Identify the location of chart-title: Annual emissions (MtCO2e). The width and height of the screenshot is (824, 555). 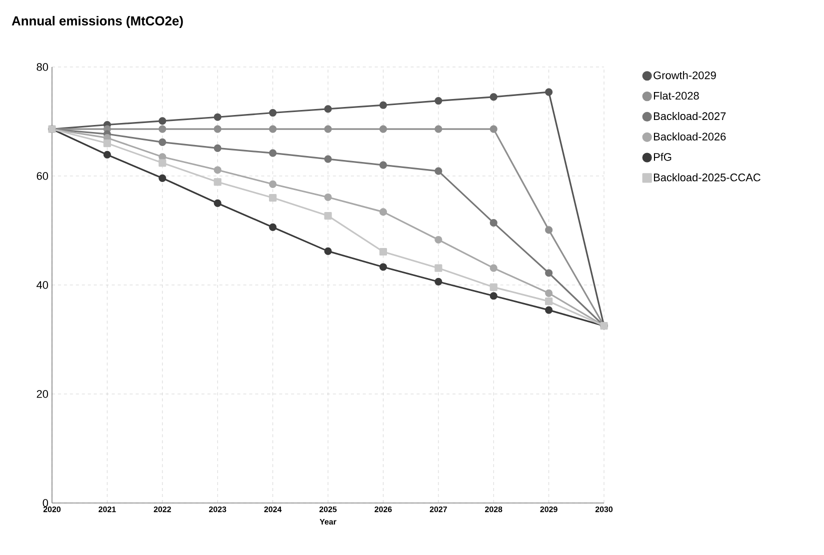
(97, 22).